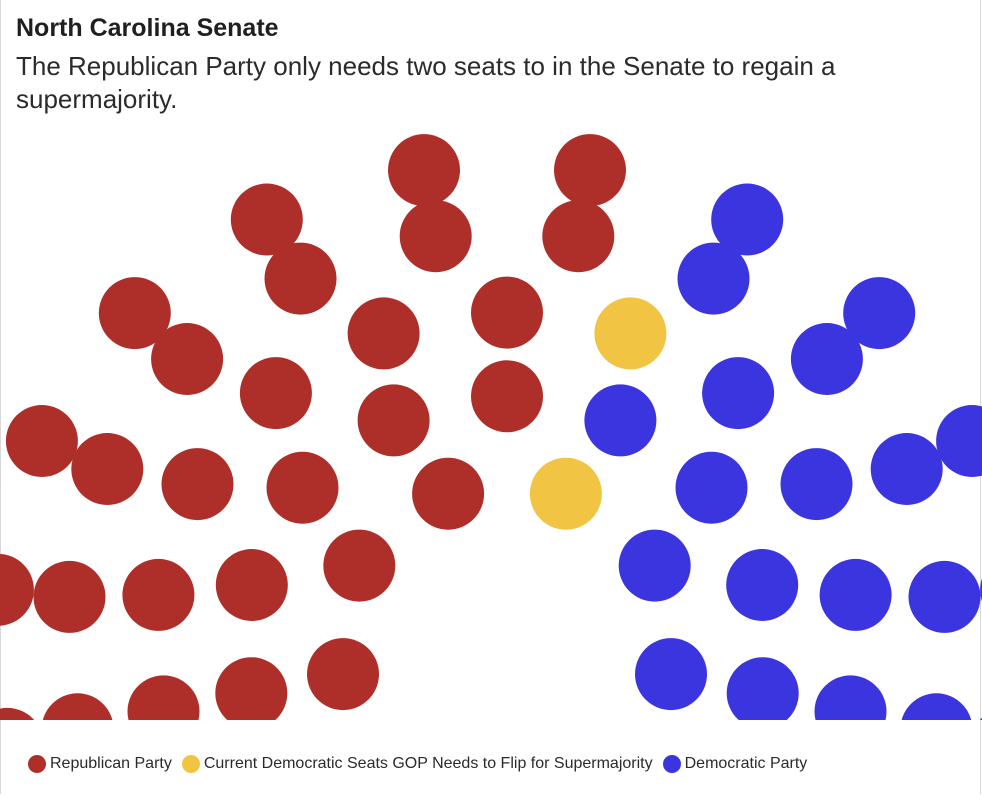 Image resolution: width=982 pixels, height=795 pixels. I want to click on legend-item-democratic: Democratic Party, so click(735, 764).